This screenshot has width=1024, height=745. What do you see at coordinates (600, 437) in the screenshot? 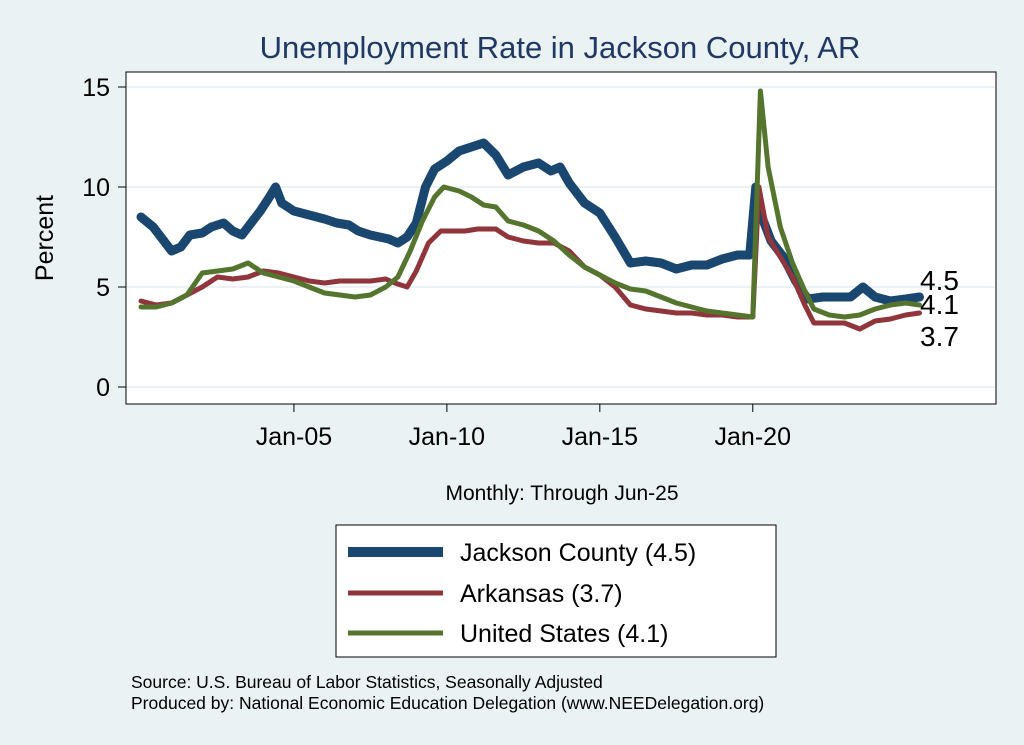
I see `x-tick-label: Jan-15` at bounding box center [600, 437].